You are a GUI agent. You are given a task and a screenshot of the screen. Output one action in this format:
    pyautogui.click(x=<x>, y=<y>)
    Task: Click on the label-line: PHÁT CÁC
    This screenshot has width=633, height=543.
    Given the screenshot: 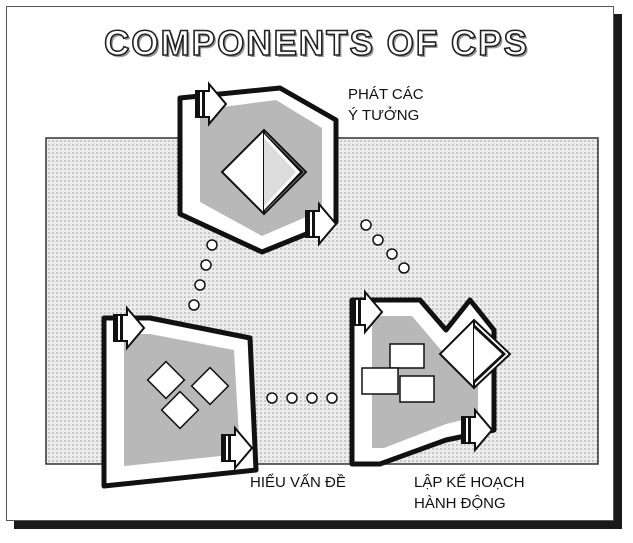 What is the action you would take?
    pyautogui.click(x=386, y=94)
    